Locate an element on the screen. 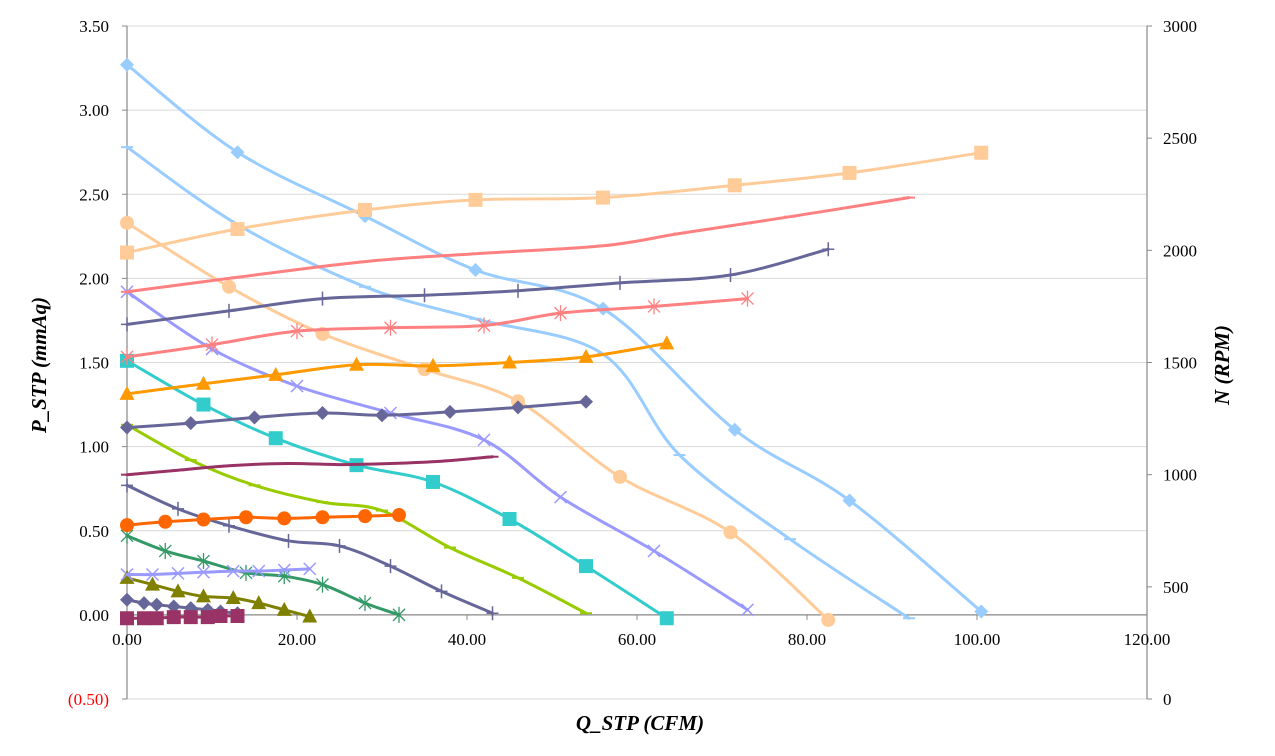  y2-tick-label: 500 is located at coordinates (1176, 587).